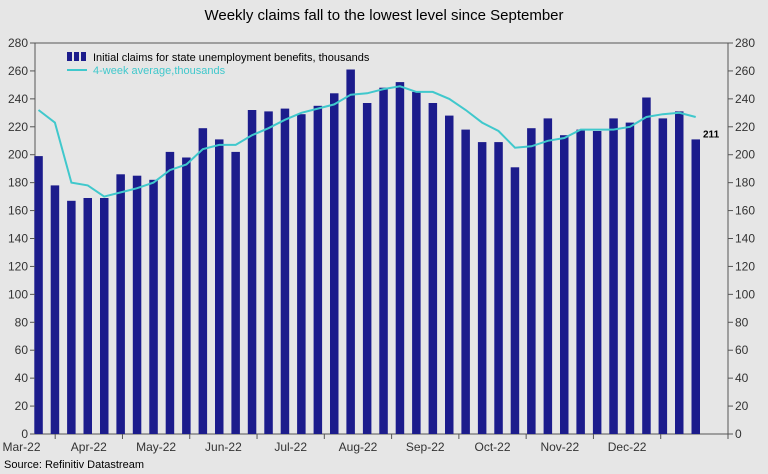 The image size is (768, 474). I want to click on last-value-annotation: 211, so click(711, 134).